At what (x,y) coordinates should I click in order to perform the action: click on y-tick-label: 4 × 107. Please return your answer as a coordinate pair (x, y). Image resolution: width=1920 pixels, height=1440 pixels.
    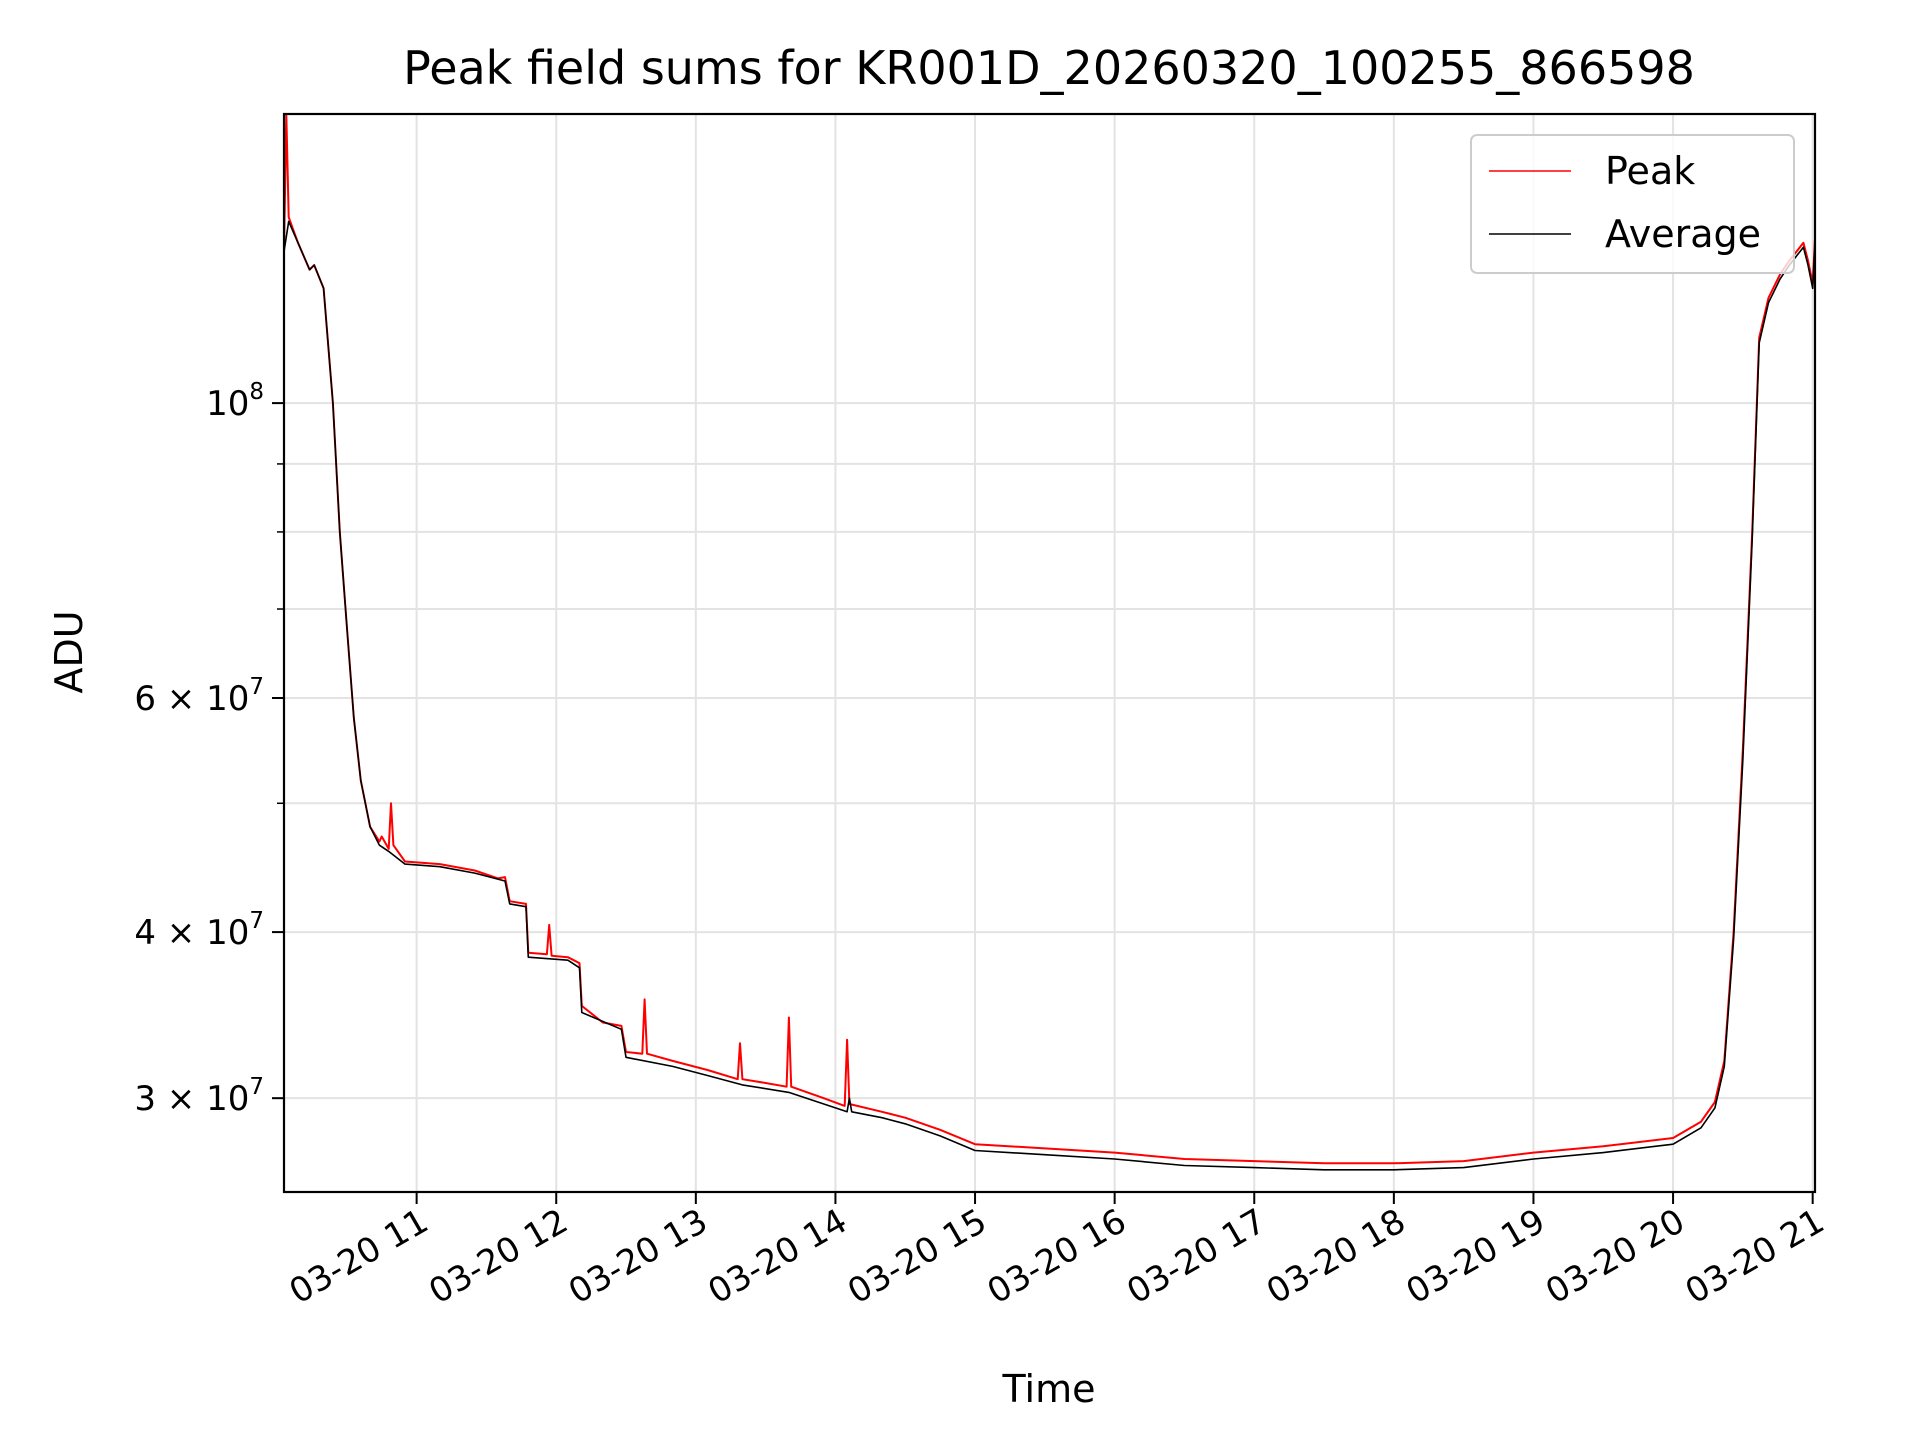
    Looking at the image, I should click on (199, 930).